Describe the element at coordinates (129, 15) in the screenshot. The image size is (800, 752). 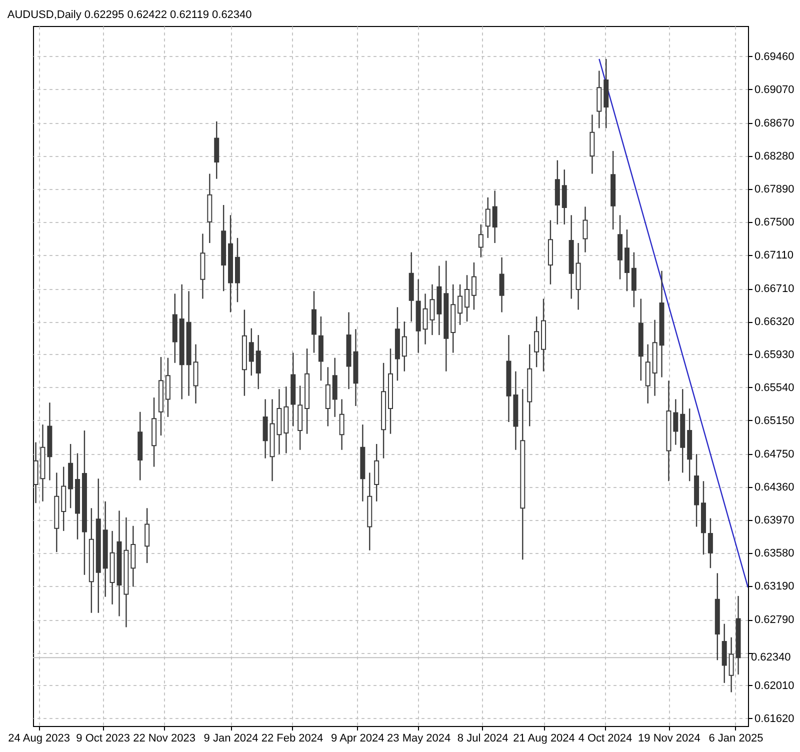
I see `chart-title: AUDUSD,Daily 0.62295 0.62422 0.62119 0.62340` at that location.